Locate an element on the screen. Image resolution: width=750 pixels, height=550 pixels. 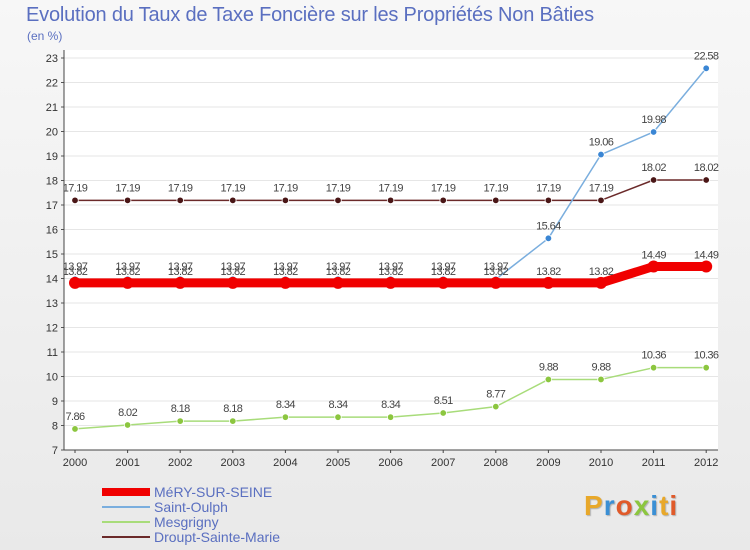
data-label: 8.02 is located at coordinates (127, 413).